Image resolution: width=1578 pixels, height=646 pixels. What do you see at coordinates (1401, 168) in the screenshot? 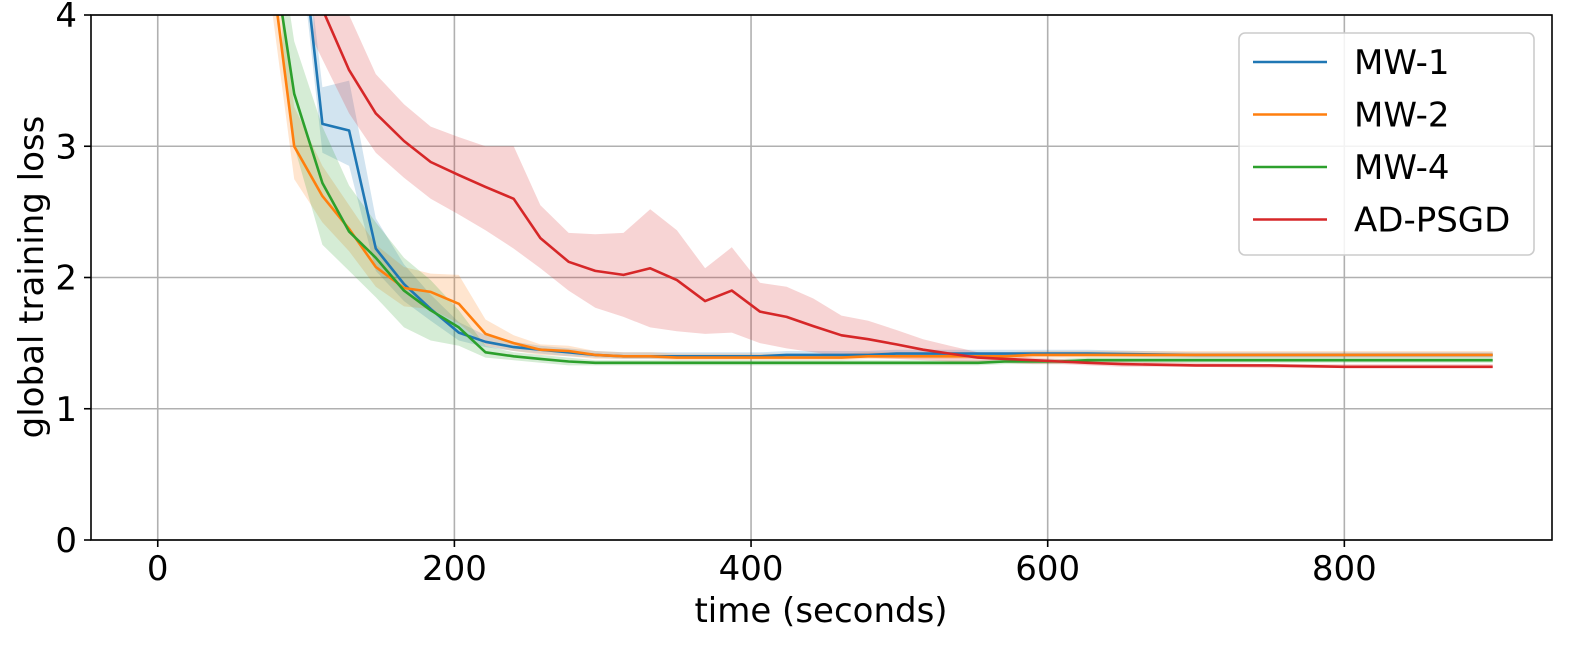
I see `legend-label: MW-4` at bounding box center [1401, 168].